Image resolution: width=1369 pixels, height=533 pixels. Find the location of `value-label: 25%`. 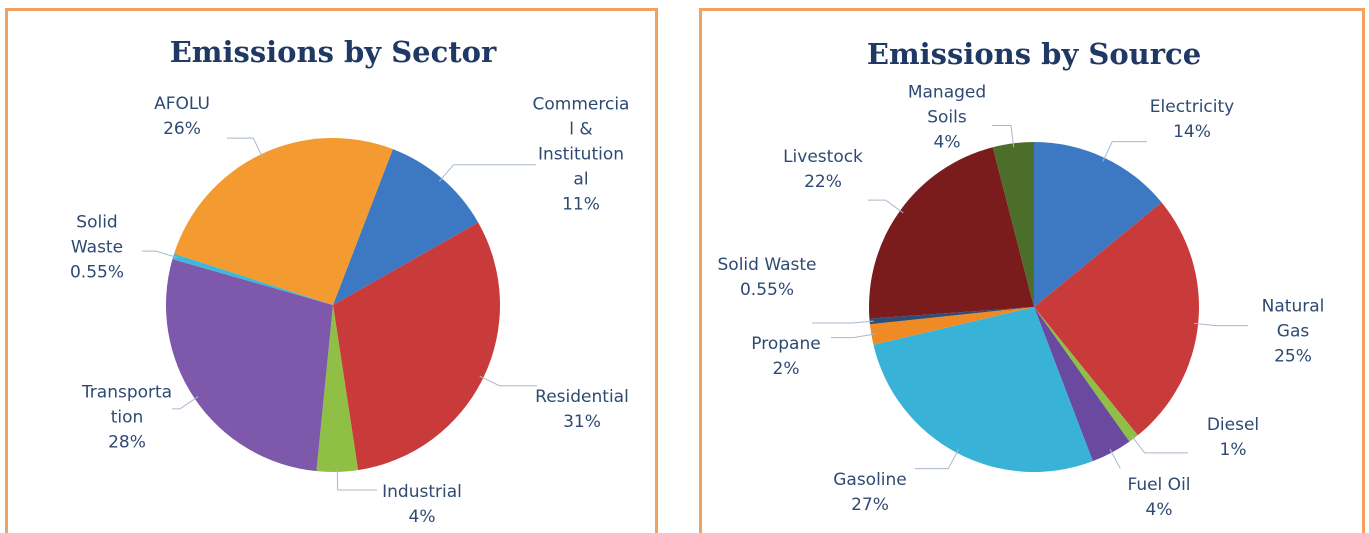

value-label: 25% is located at coordinates (1293, 356).